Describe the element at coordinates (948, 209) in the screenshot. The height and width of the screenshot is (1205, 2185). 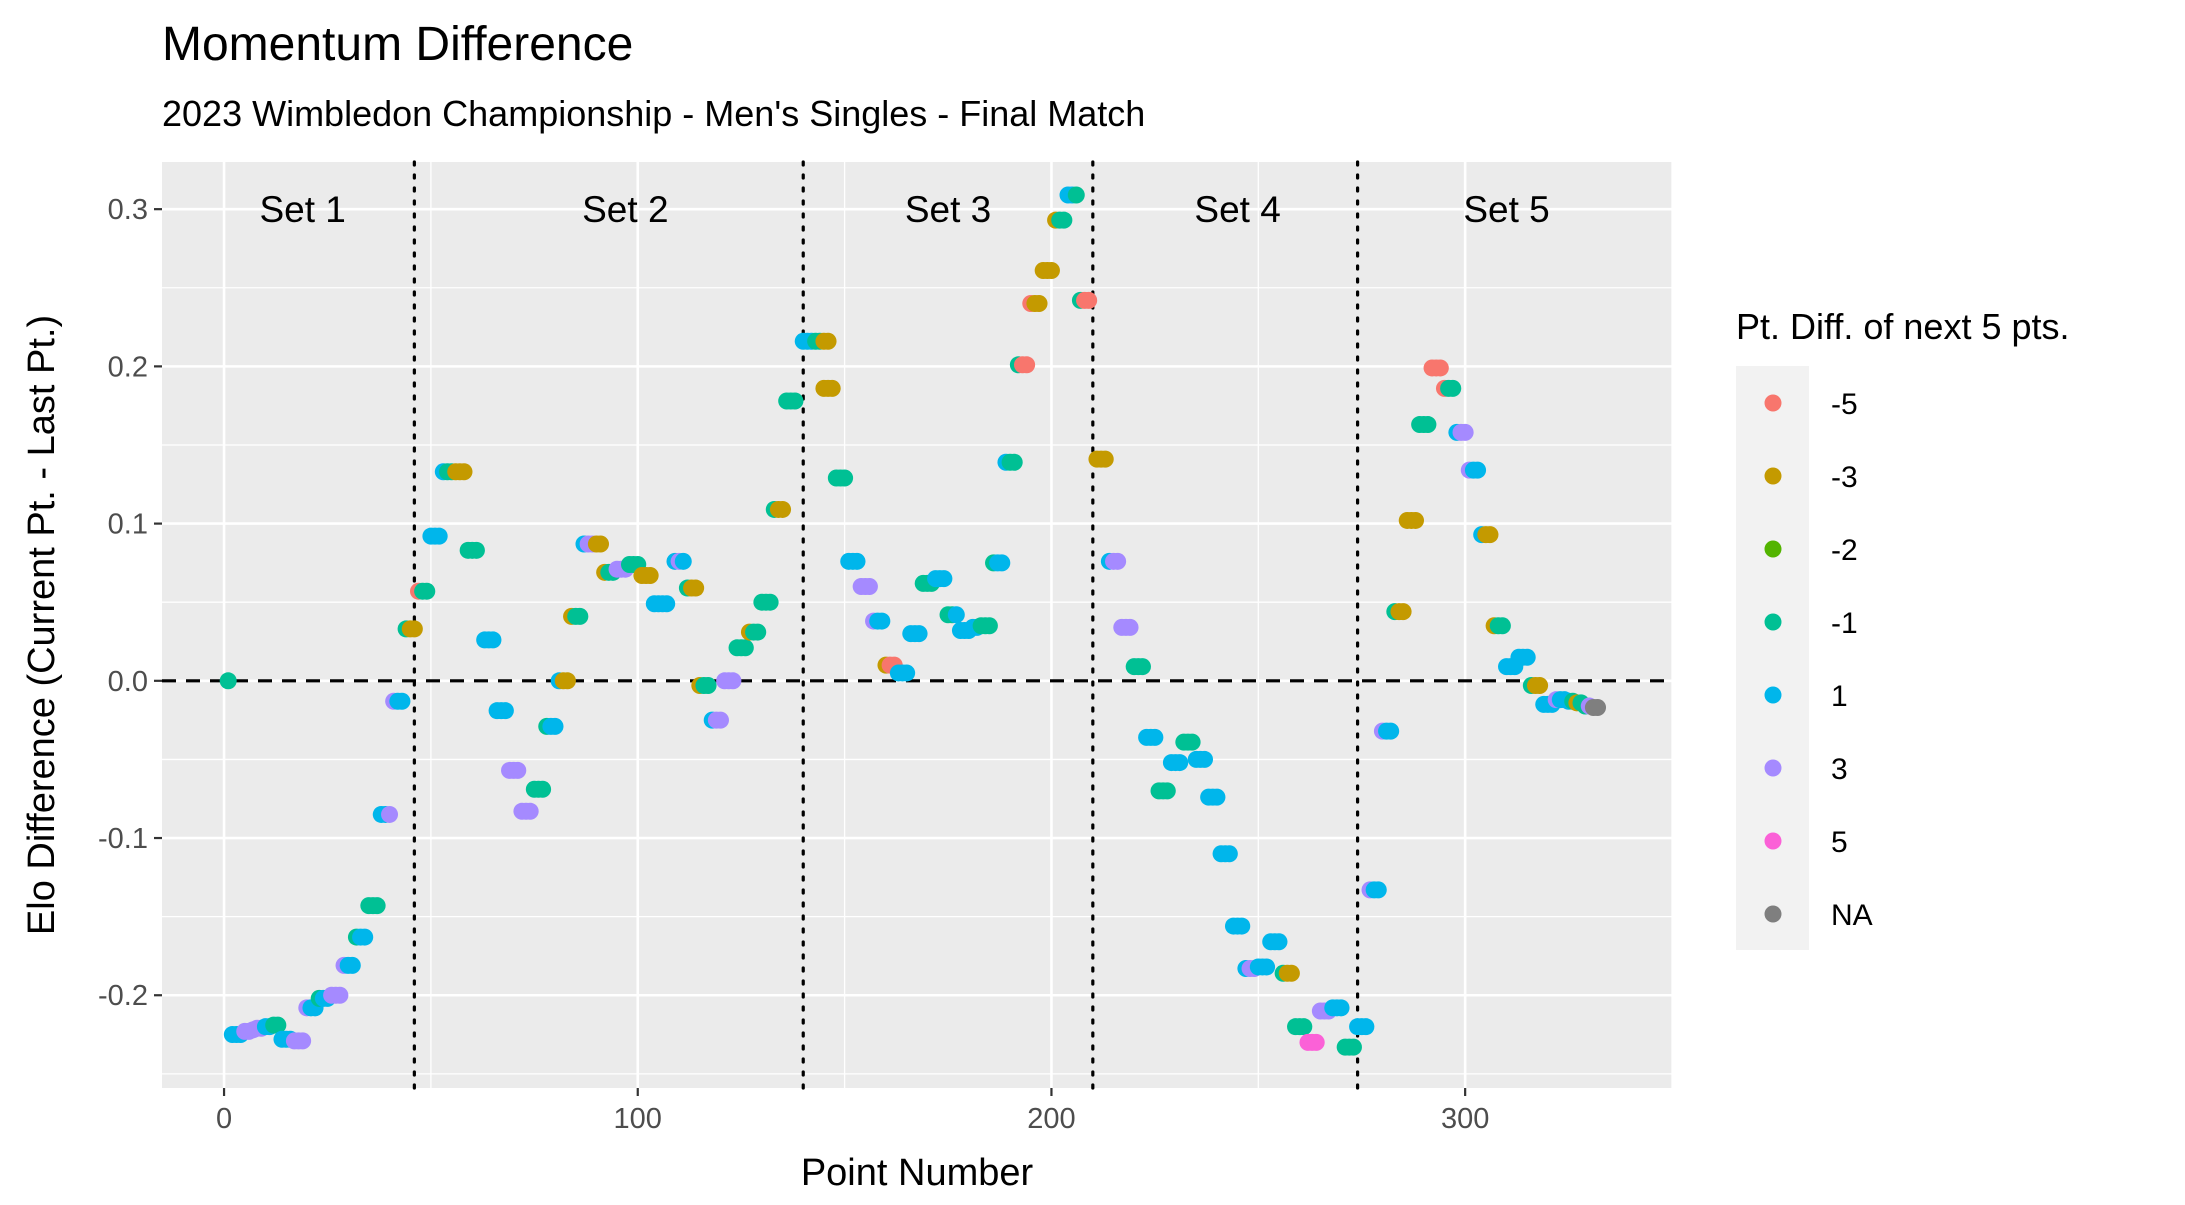
I see `set-label: Set 3` at that location.